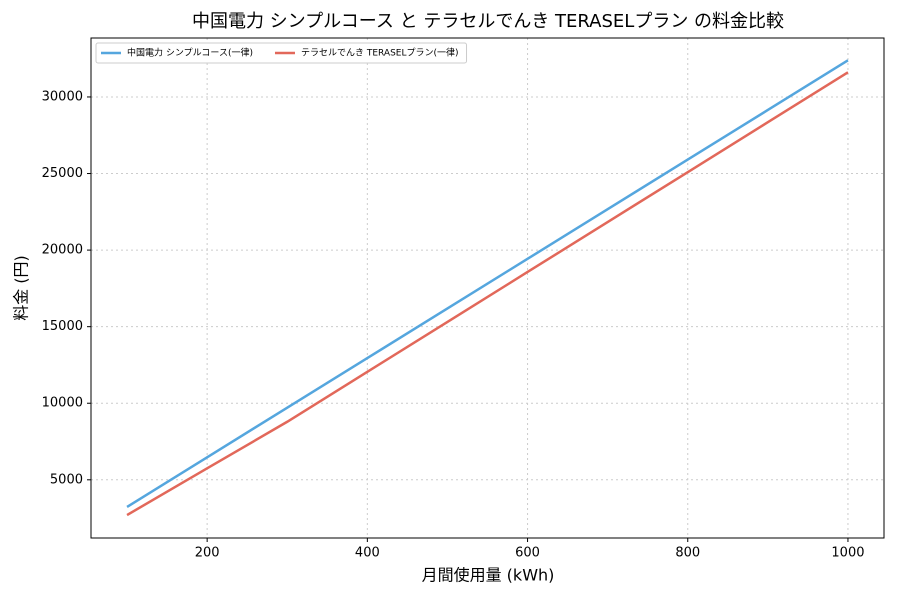 This screenshot has width=900, height=604. I want to click on y-tick-label: 25000, so click(62, 173).